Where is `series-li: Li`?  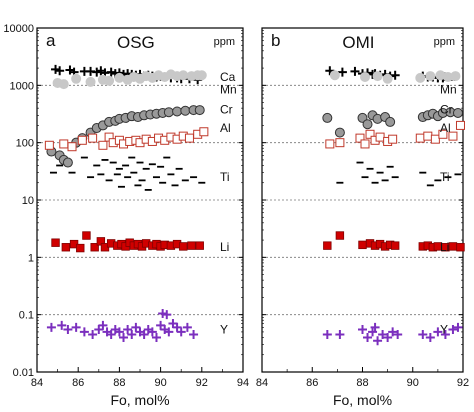
series-li: Li is located at coordinates (394, 242).